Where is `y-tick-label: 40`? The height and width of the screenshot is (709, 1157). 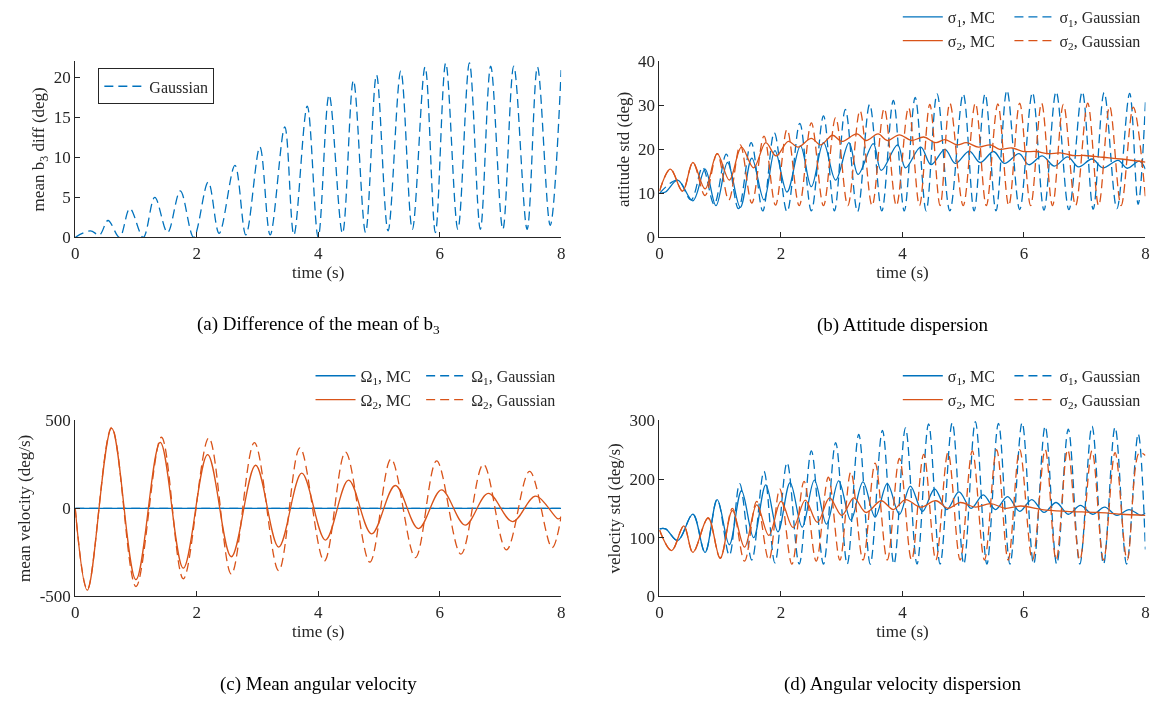
y-tick-label: 40 is located at coordinates (647, 62).